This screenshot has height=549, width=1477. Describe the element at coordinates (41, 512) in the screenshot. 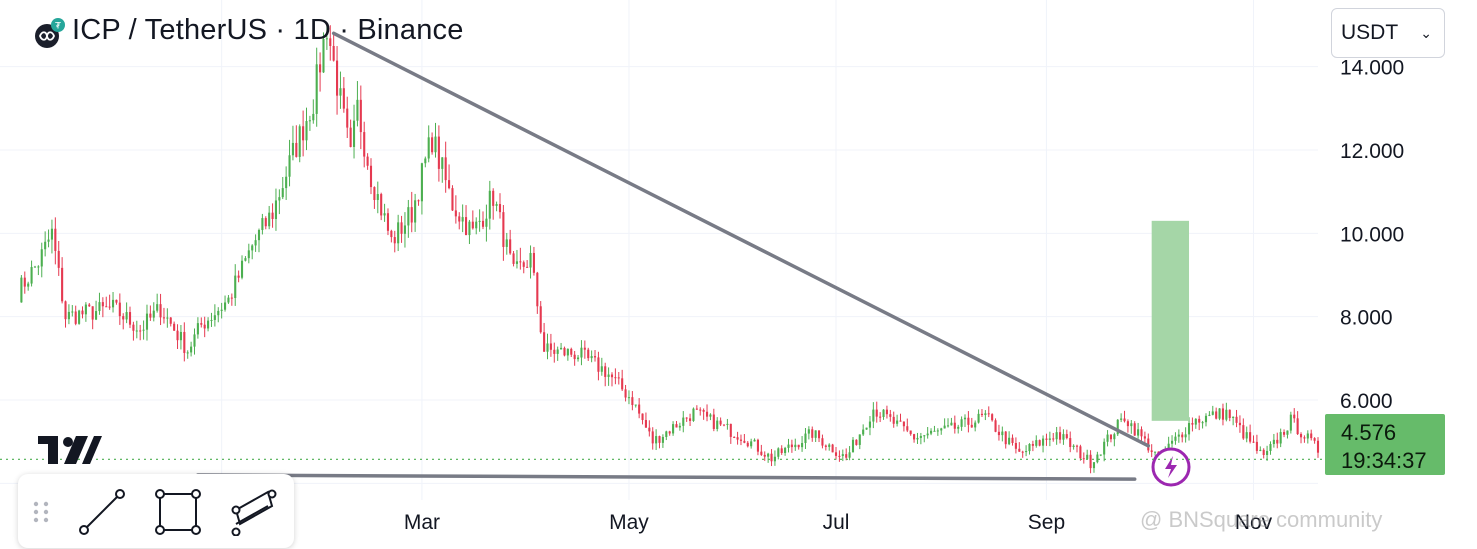

I see `drag-handle-icon` at that location.